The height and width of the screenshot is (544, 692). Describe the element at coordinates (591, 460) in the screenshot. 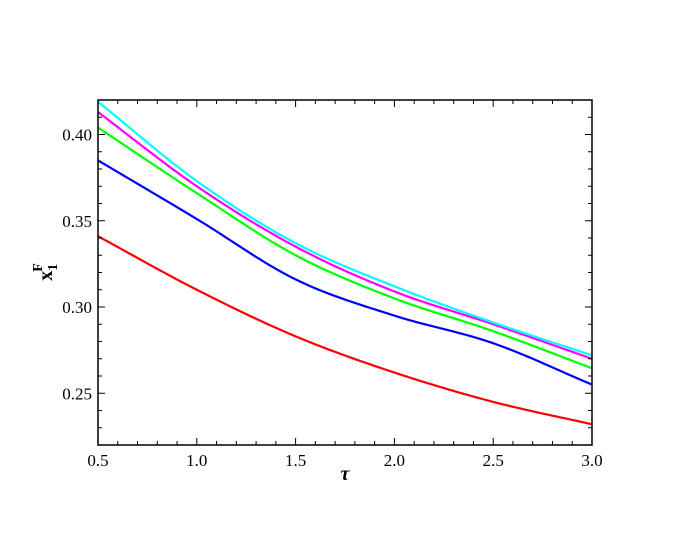

I see `x-tick-label: 3.0` at that location.